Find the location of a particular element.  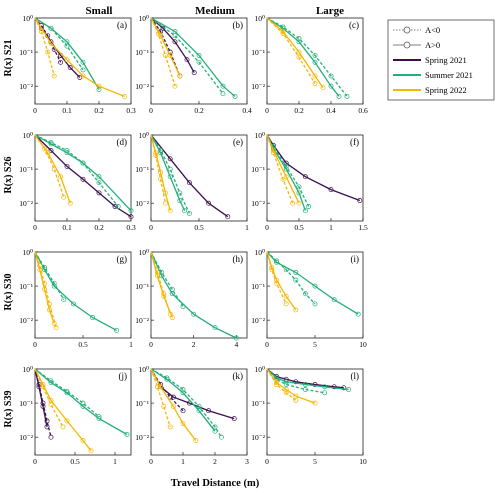

panel-g: 10⁰ 10⁻¹ 10⁻² 0 0.5 1 (g) is located at coordinates (76, 298).